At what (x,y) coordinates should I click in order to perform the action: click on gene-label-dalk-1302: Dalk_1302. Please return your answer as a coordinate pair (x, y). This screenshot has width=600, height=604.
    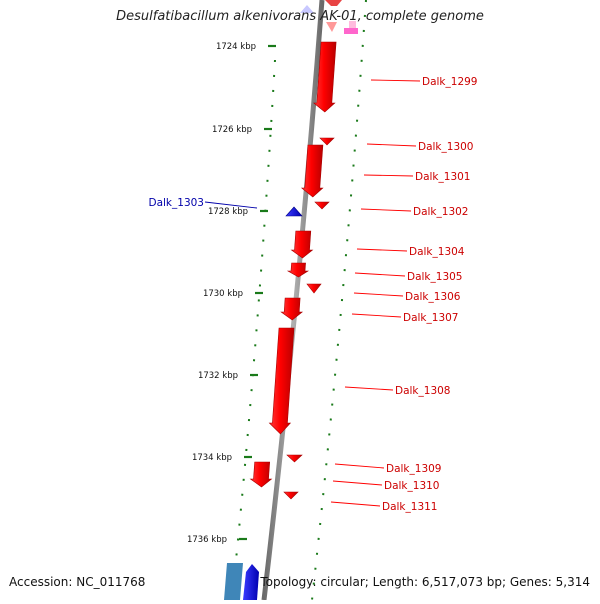
    Looking at the image, I should click on (441, 212).